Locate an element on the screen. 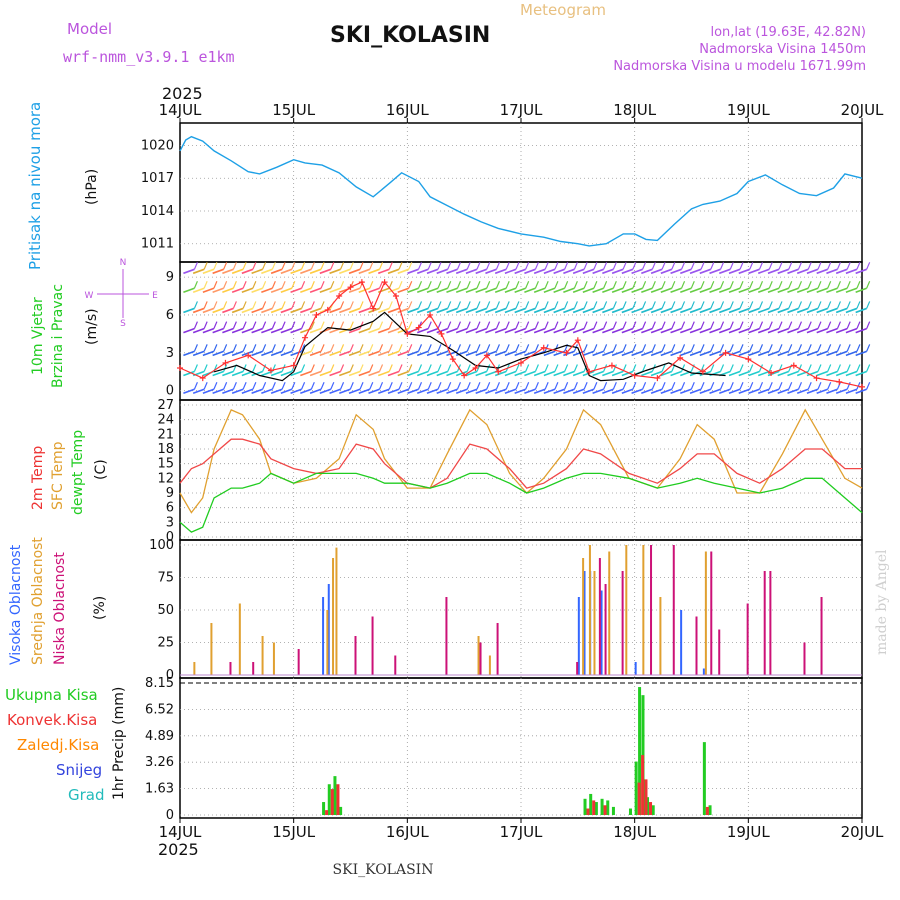 The image size is (900, 900). precip-conv-bar is located at coordinates (332, 802).